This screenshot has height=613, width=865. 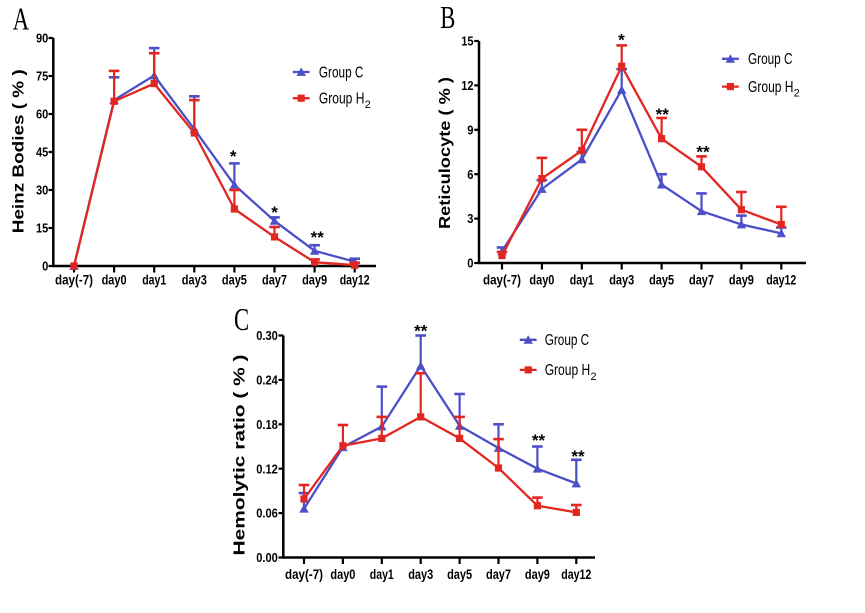 I want to click on svg-text: 9, so click(x=470, y=129).